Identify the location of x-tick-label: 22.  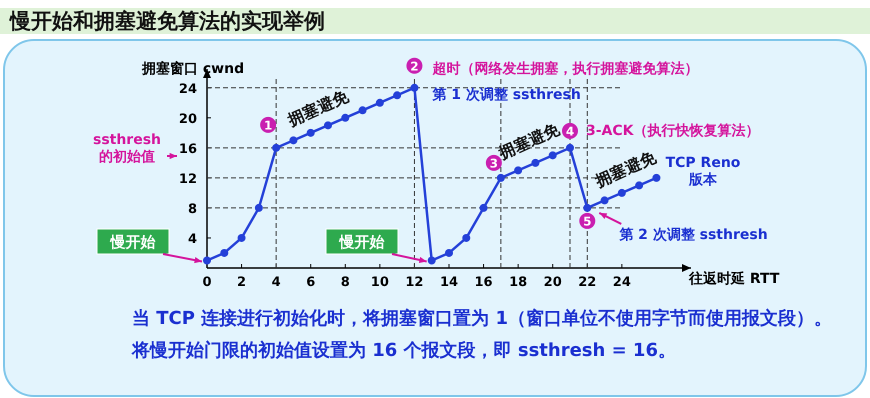
(587, 282).